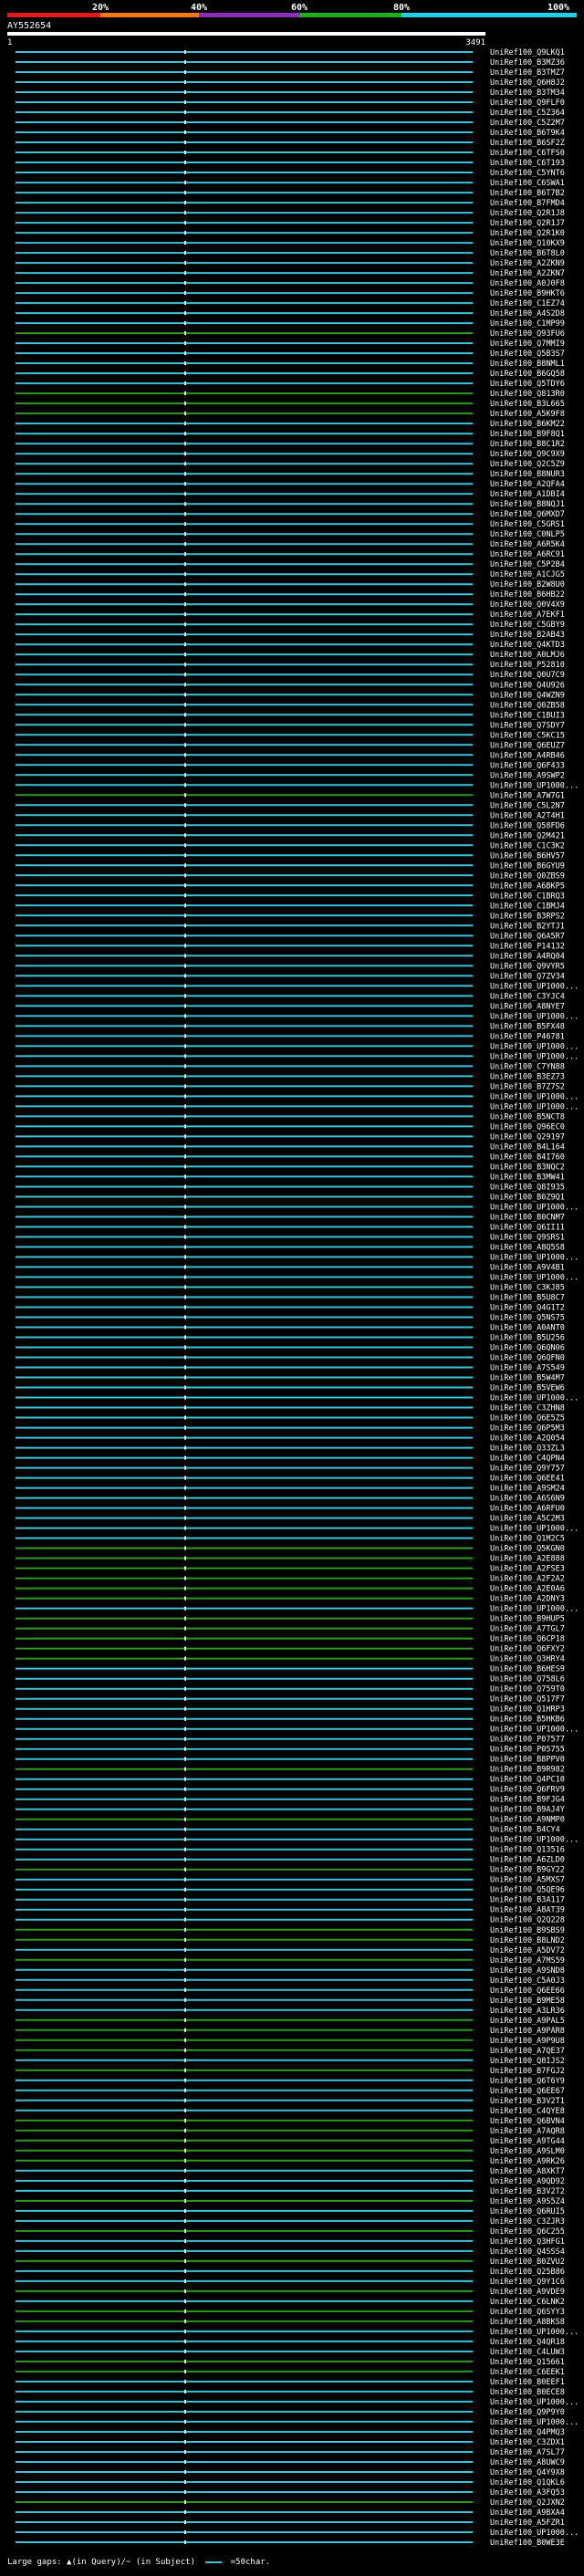  Describe the element at coordinates (527, 2462) in the screenshot. I see `hit-label: UniRef100_A8UWC9` at that location.